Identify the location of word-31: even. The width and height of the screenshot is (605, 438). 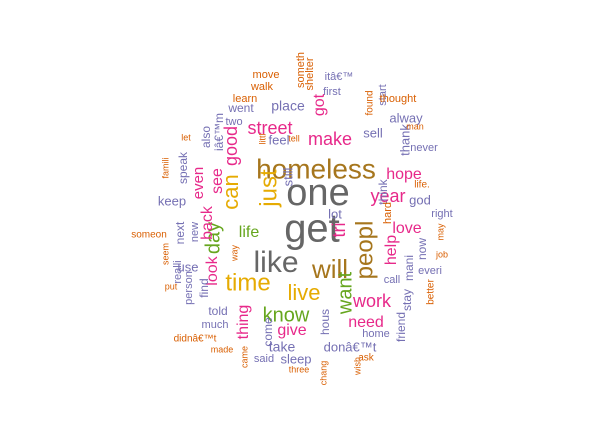
(198, 183).